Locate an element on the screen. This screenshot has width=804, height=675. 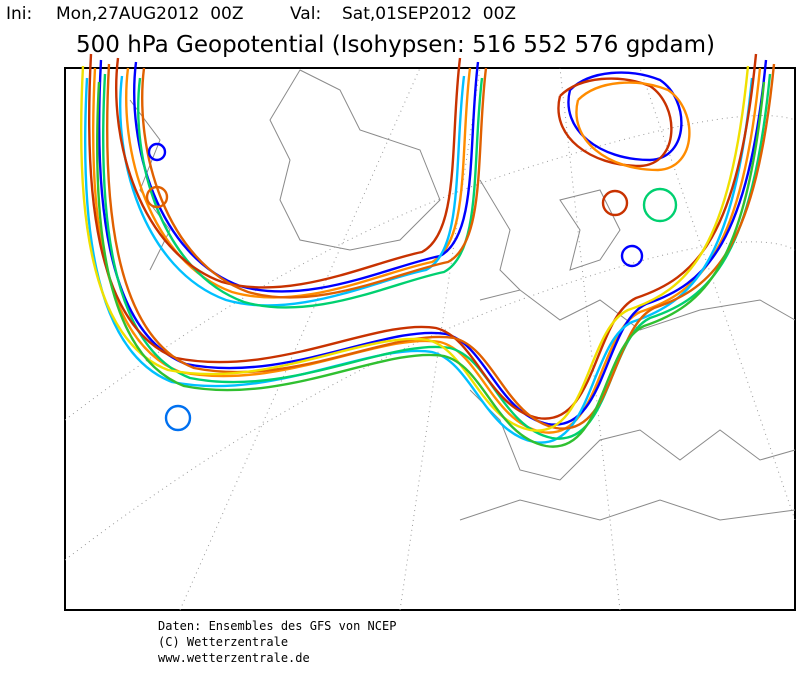
init-label: Ini: is located at coordinates (19, 14).